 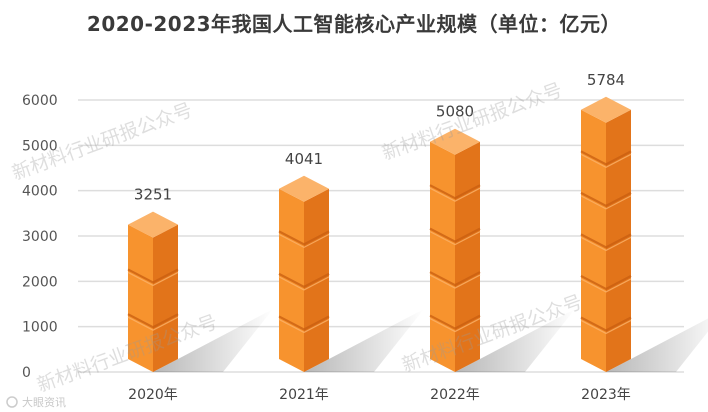 I want to click on source-text: 大眼资讯, so click(x=44, y=402).